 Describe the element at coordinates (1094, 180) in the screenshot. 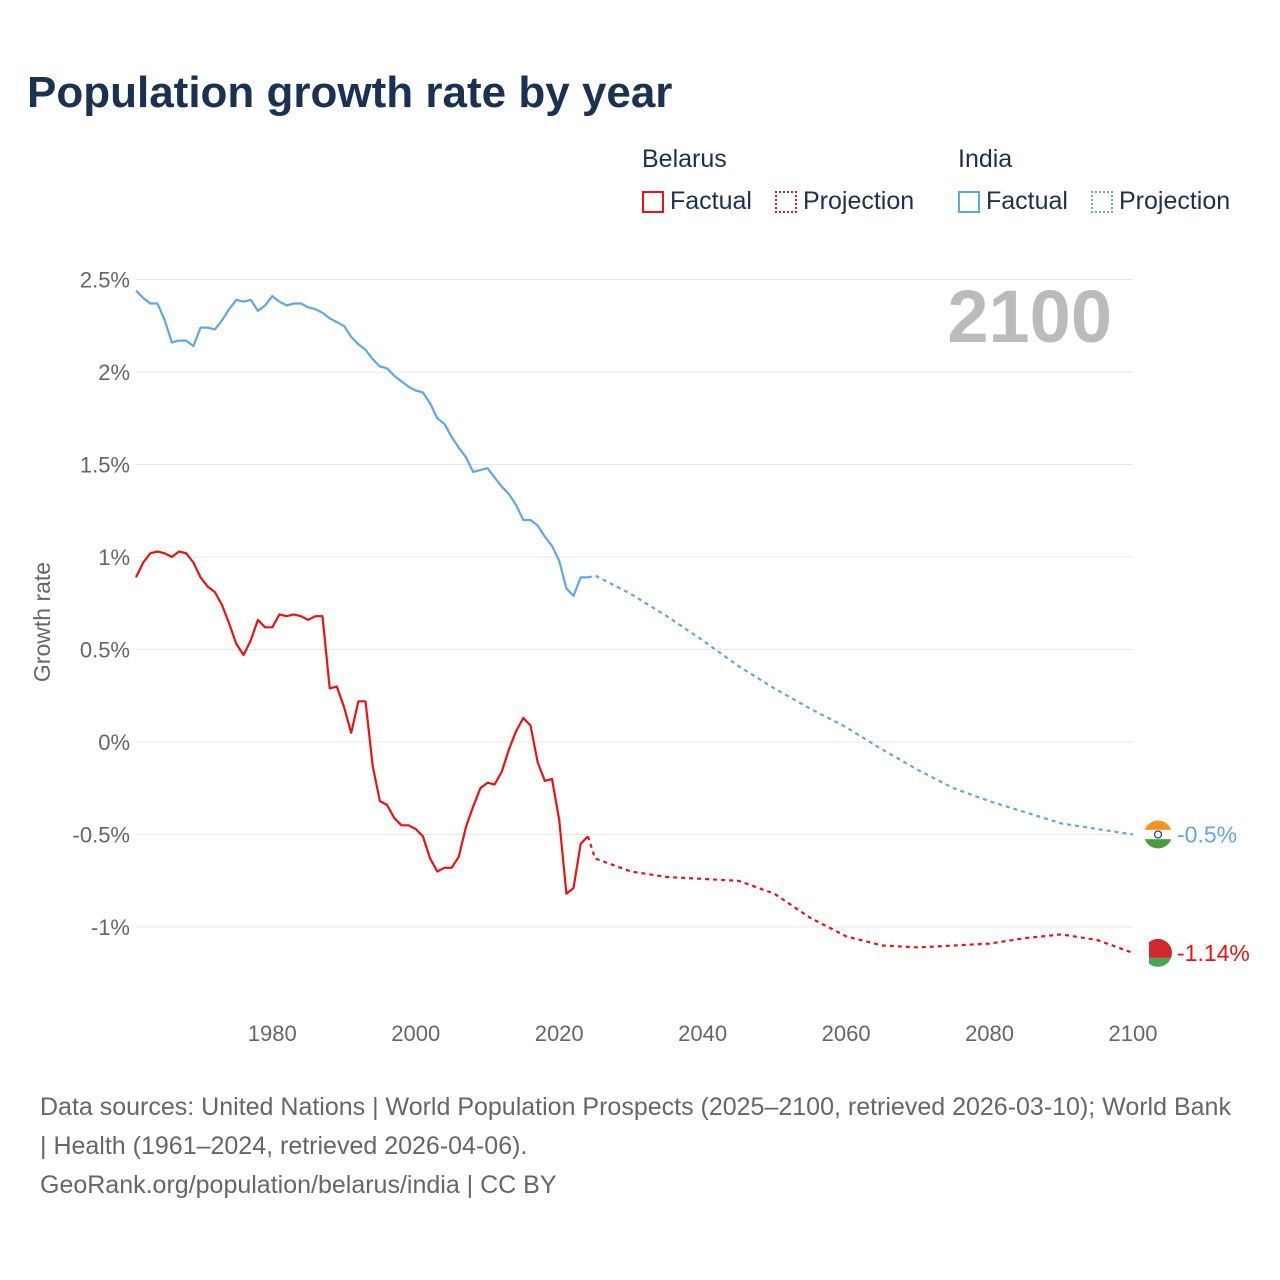

I see `legend-india: India Factual Projection` at that location.